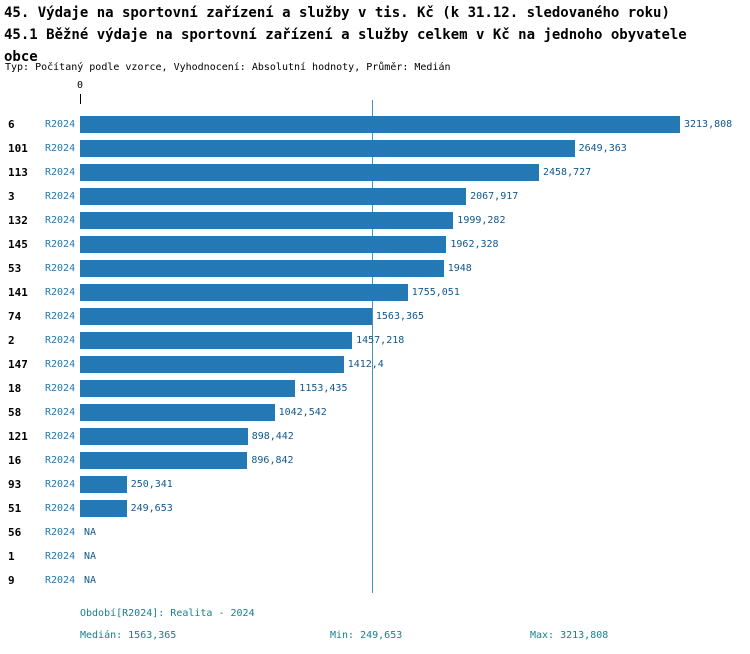  I want to click on chart-row: 56 R2024 NA, so click(375, 532).